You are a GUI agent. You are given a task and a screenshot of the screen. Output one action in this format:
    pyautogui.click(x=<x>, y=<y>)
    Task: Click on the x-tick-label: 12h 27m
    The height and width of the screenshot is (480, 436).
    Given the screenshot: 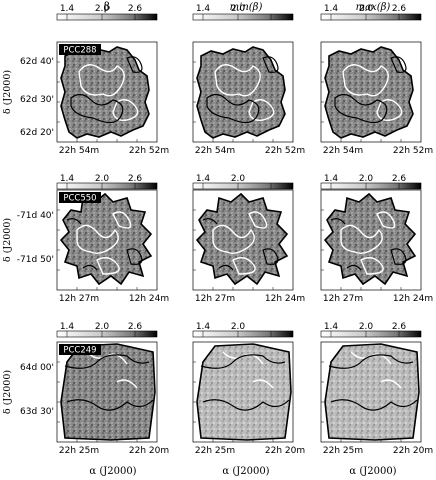 What is the action you would take?
    pyautogui.click(x=215, y=299)
    